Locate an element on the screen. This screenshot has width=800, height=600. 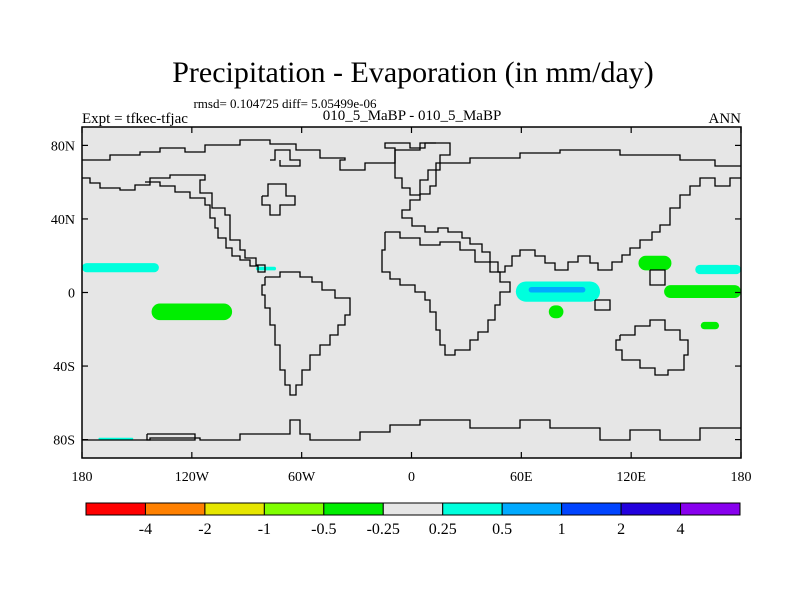
y-tick-label: 40N is located at coordinates (63, 220).